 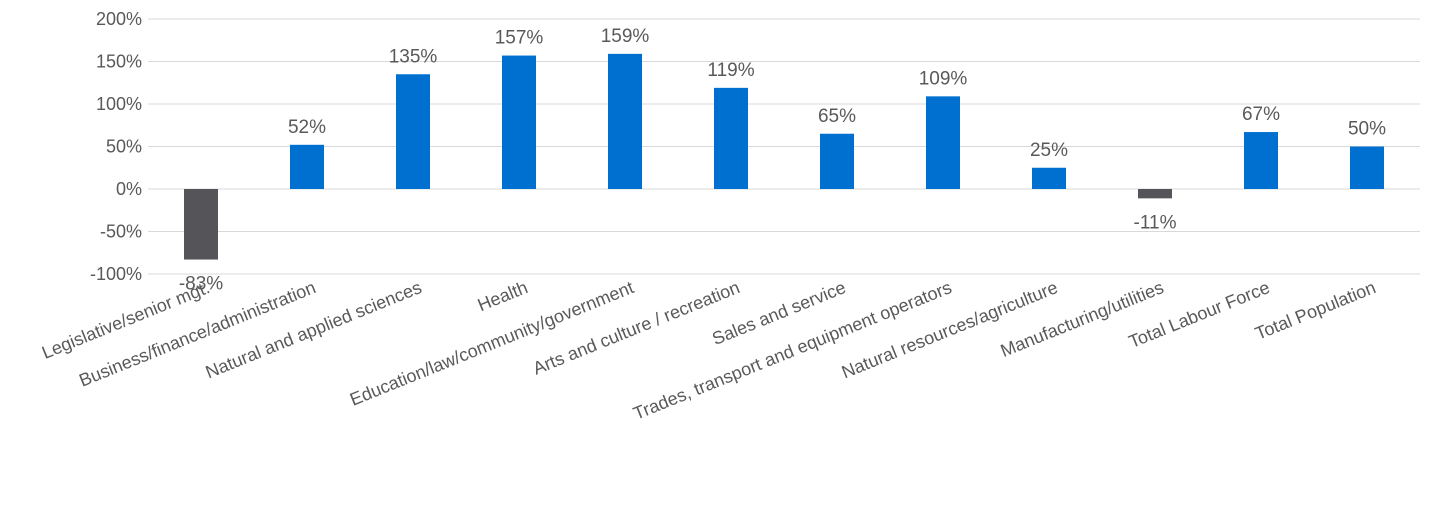 I want to click on y-tick-label: 200%, so click(x=119, y=19).